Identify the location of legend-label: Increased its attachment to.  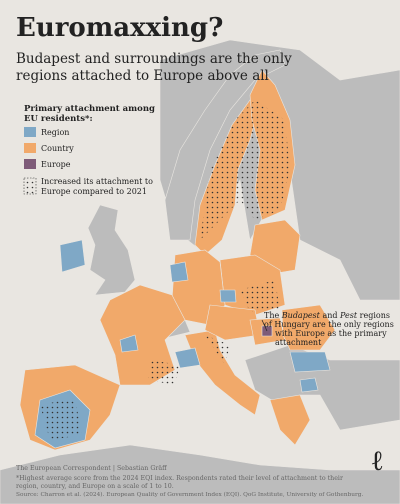
(97, 181).